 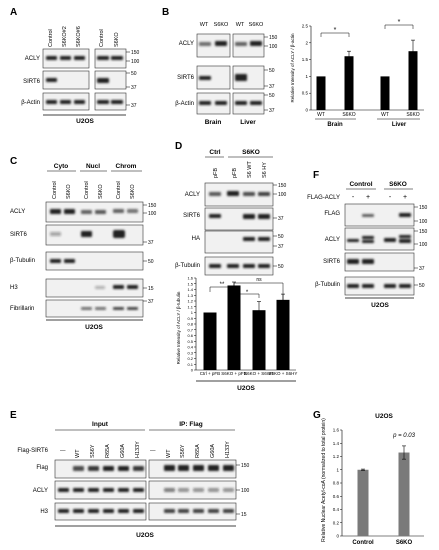 What do you see at coordinates (250, 169) in the screenshot?
I see `panel-d-sample-label: S6 WT` at bounding box center [250, 169].